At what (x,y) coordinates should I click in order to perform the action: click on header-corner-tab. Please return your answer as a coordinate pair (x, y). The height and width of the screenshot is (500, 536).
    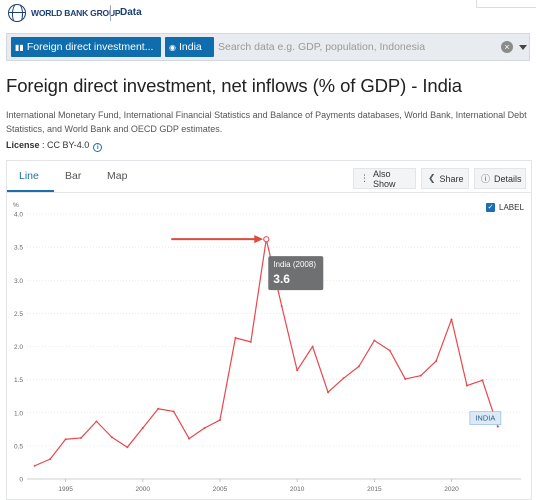
    Looking at the image, I should click on (506, 4).